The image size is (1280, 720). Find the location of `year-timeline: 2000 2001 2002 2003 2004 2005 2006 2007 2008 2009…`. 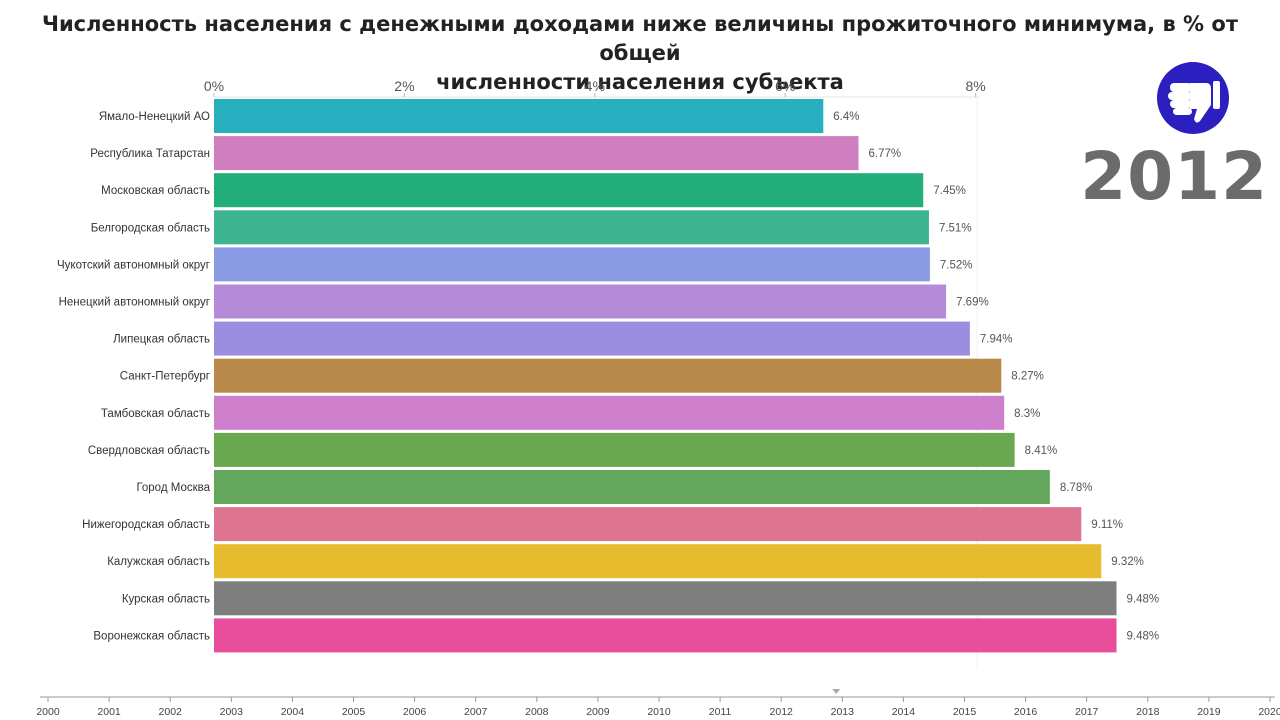

year-timeline: 2000 2001 2002 2003 2004 2005 2006 2007 2008 2009… is located at coordinates (640, 700).